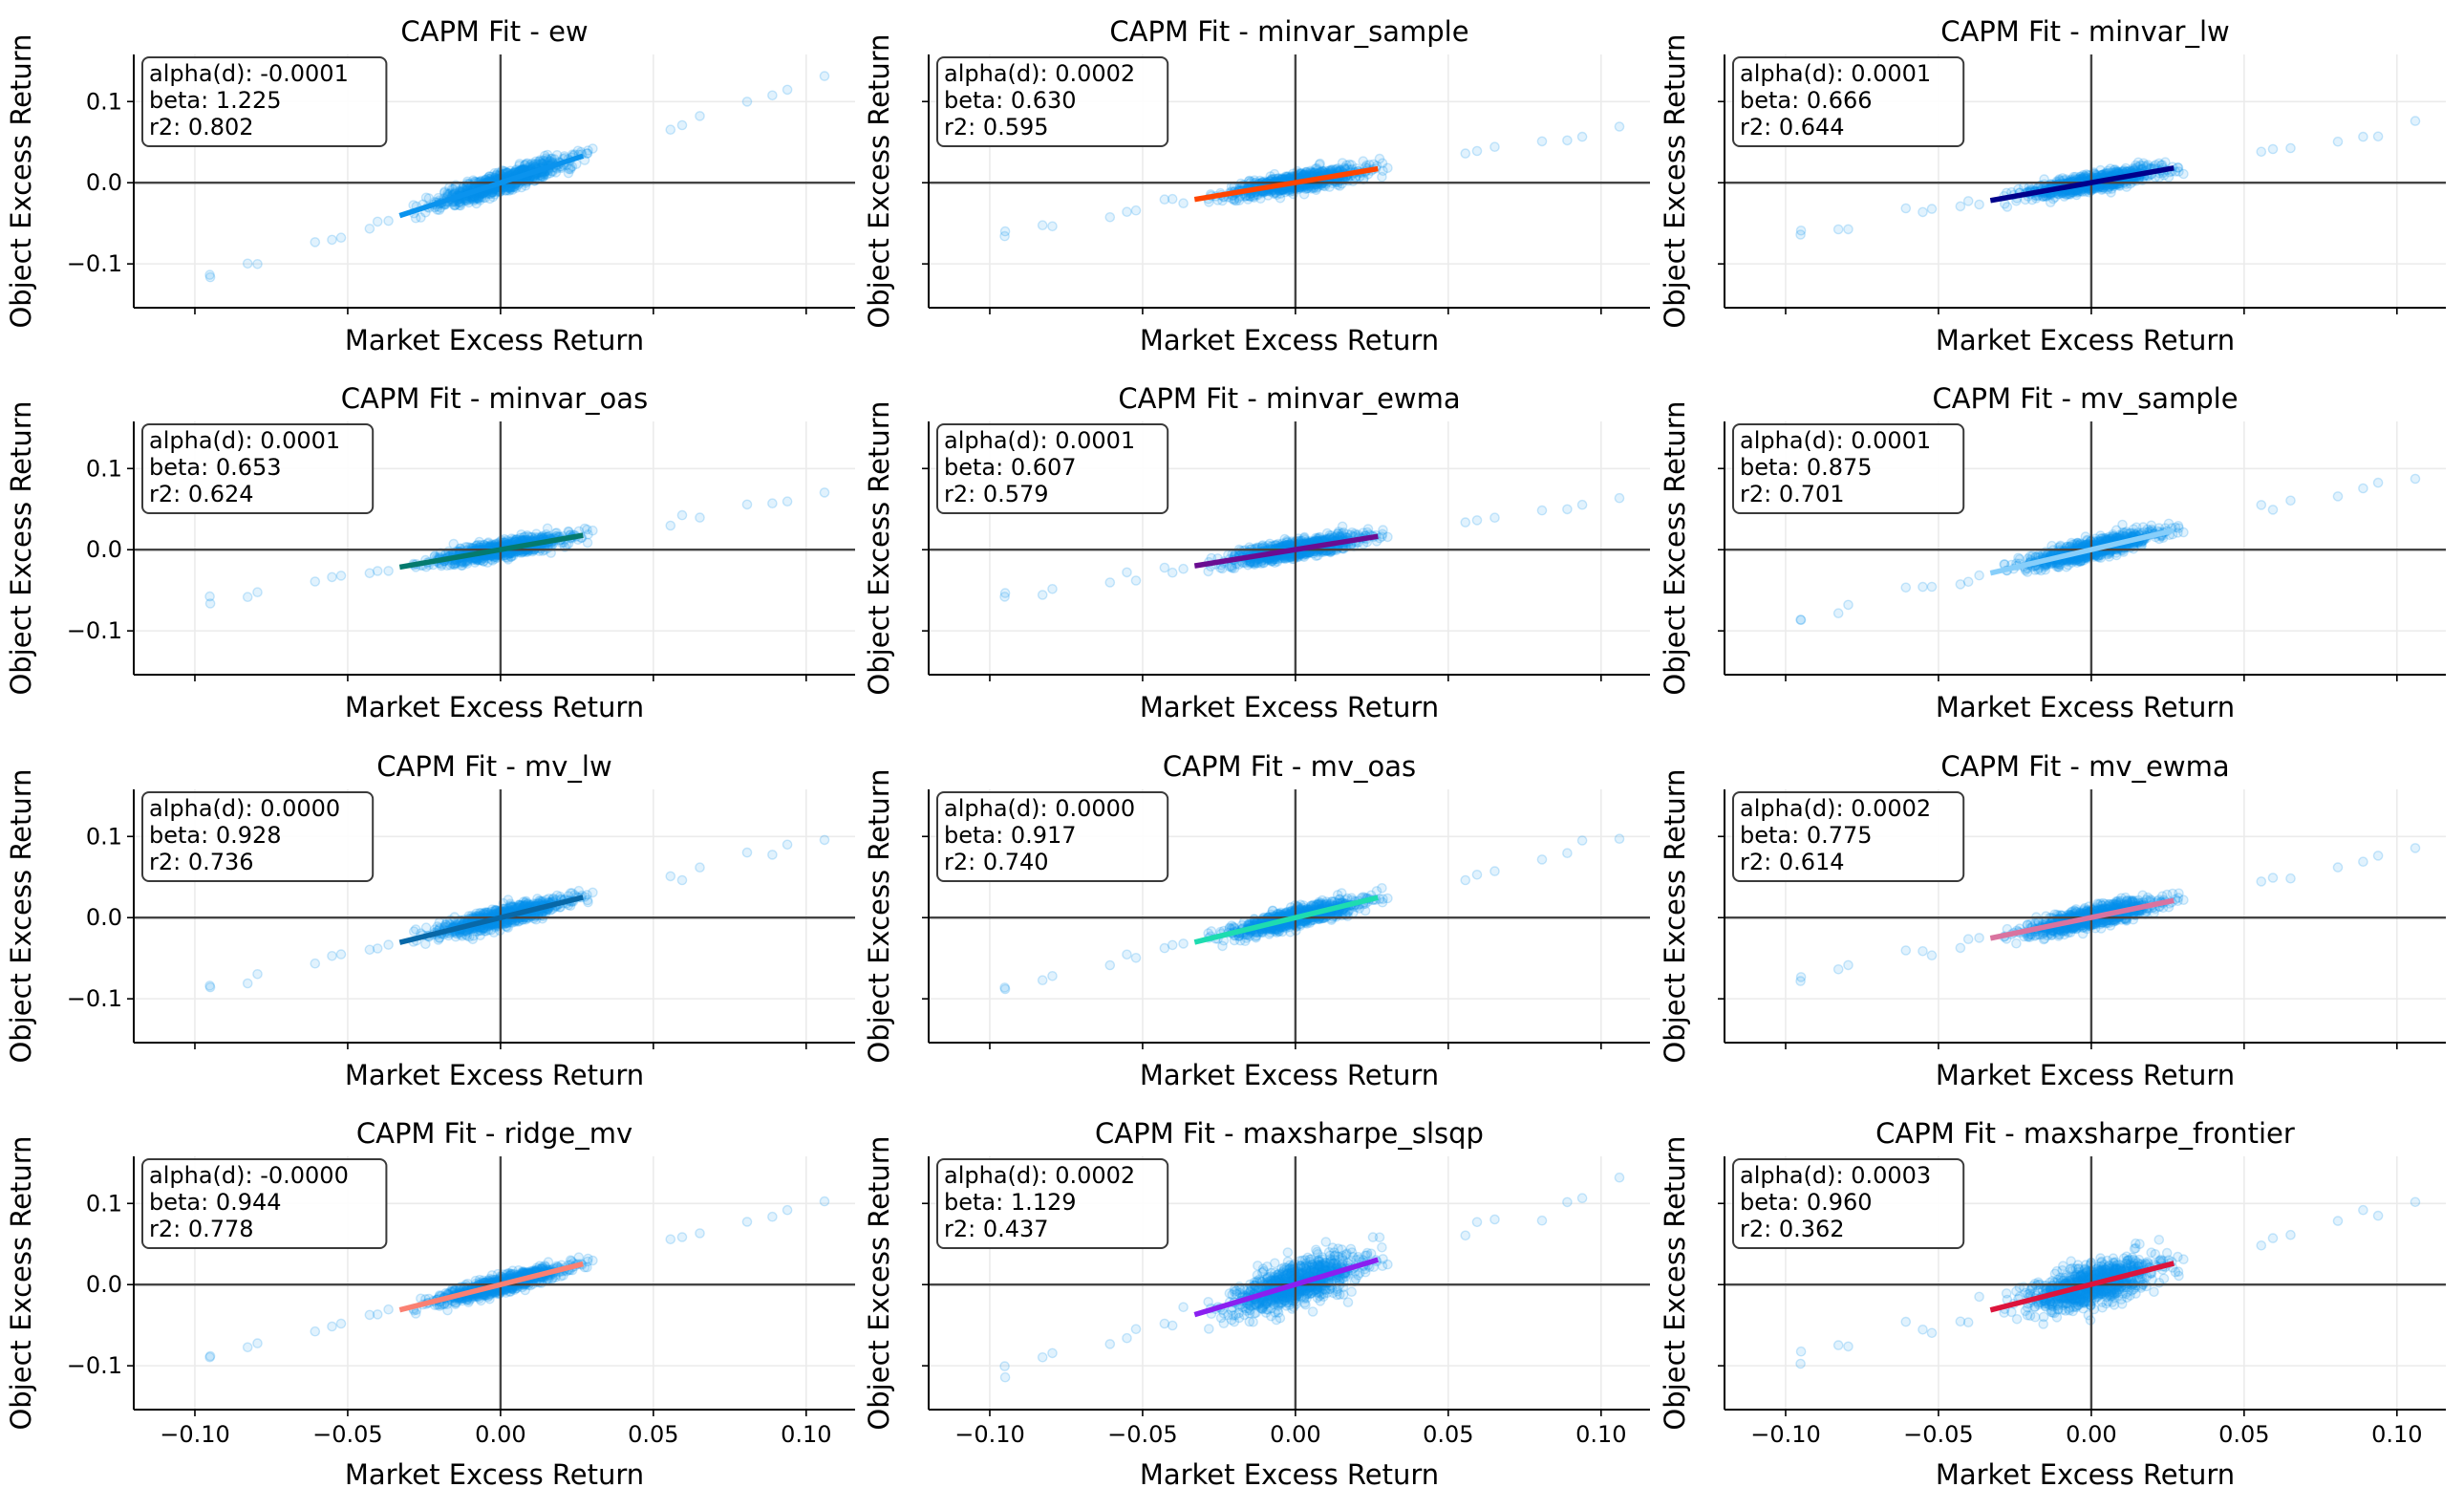 The width and height of the screenshot is (2464, 1509). What do you see at coordinates (1288, 31) in the screenshot?
I see `subplot-title: CAPM Fit - minvar_sample` at bounding box center [1288, 31].